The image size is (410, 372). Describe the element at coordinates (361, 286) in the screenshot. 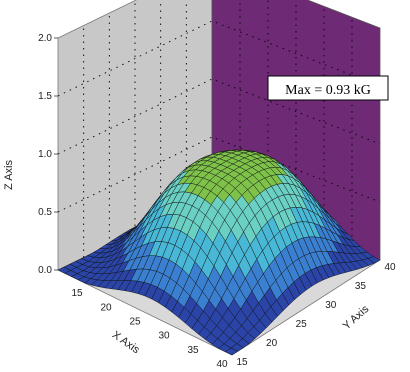

I see `y-tick-label: 35` at that location.